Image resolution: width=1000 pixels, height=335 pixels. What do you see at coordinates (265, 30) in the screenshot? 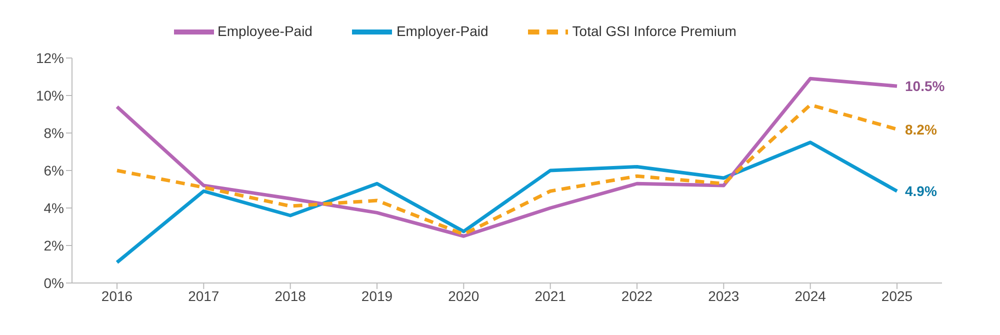
I see `legend-label: Employee-Paid` at bounding box center [265, 30].